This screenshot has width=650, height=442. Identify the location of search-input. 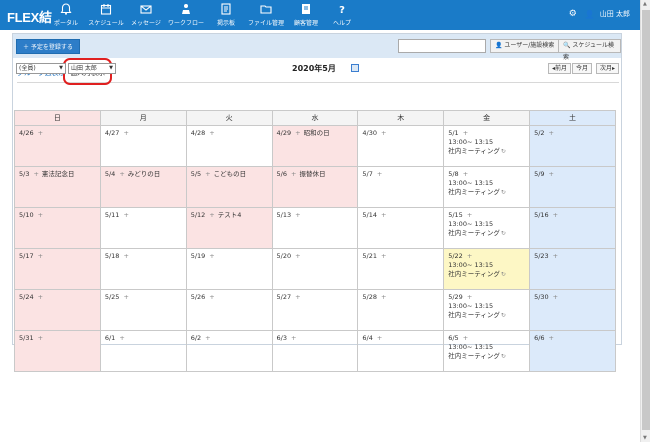
(442, 46).